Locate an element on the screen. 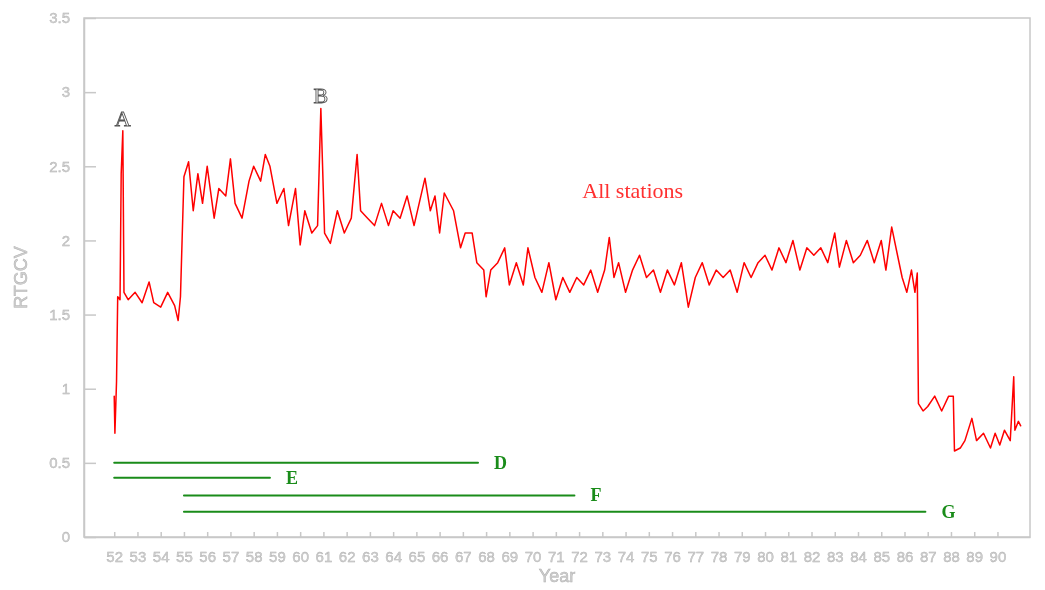 This screenshot has width=1045, height=590. series-label: D is located at coordinates (500, 462).